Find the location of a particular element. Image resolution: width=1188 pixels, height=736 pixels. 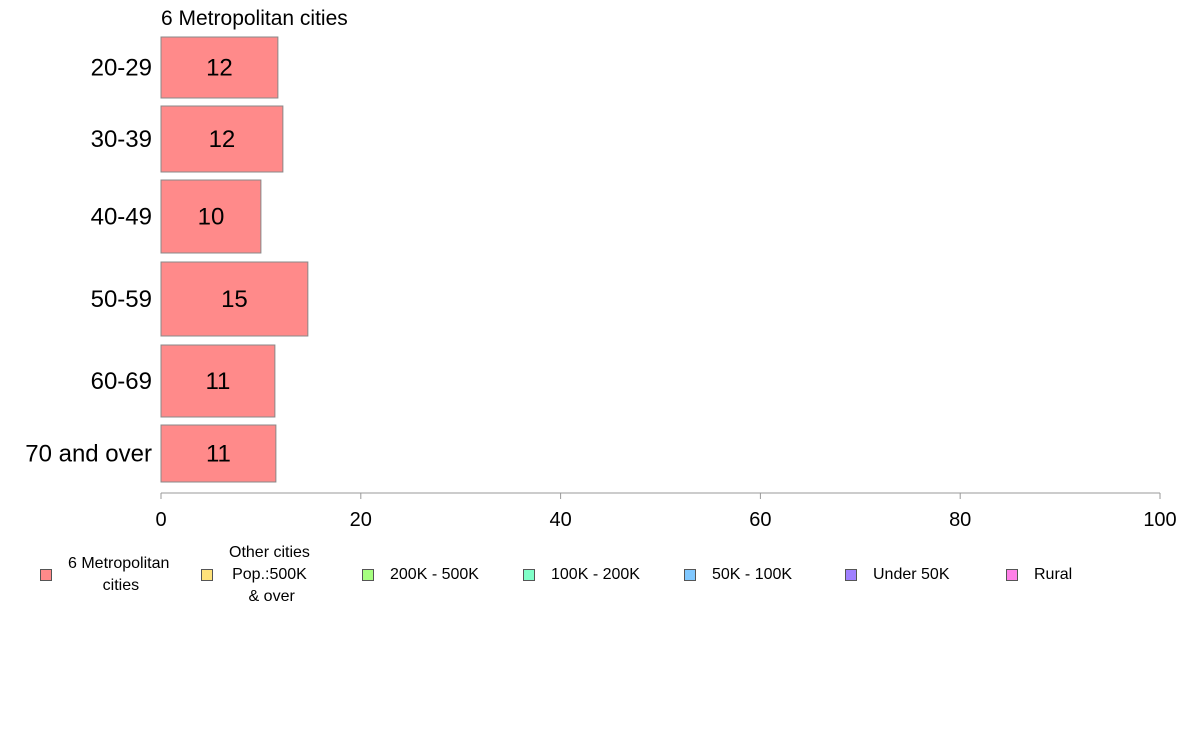

legend-label: 6 Metropolitan cities is located at coordinates (119, 574).